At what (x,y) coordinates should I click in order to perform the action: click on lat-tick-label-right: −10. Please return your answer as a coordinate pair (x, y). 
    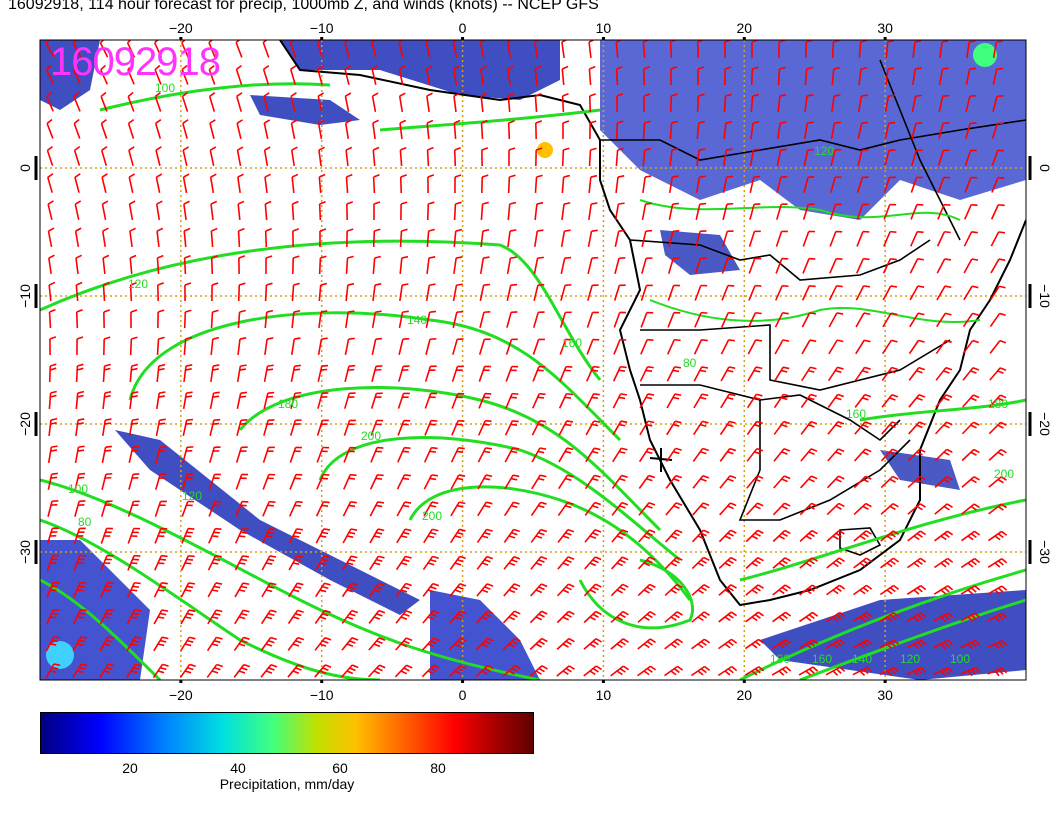
    Looking at the image, I should click on (1045, 296).